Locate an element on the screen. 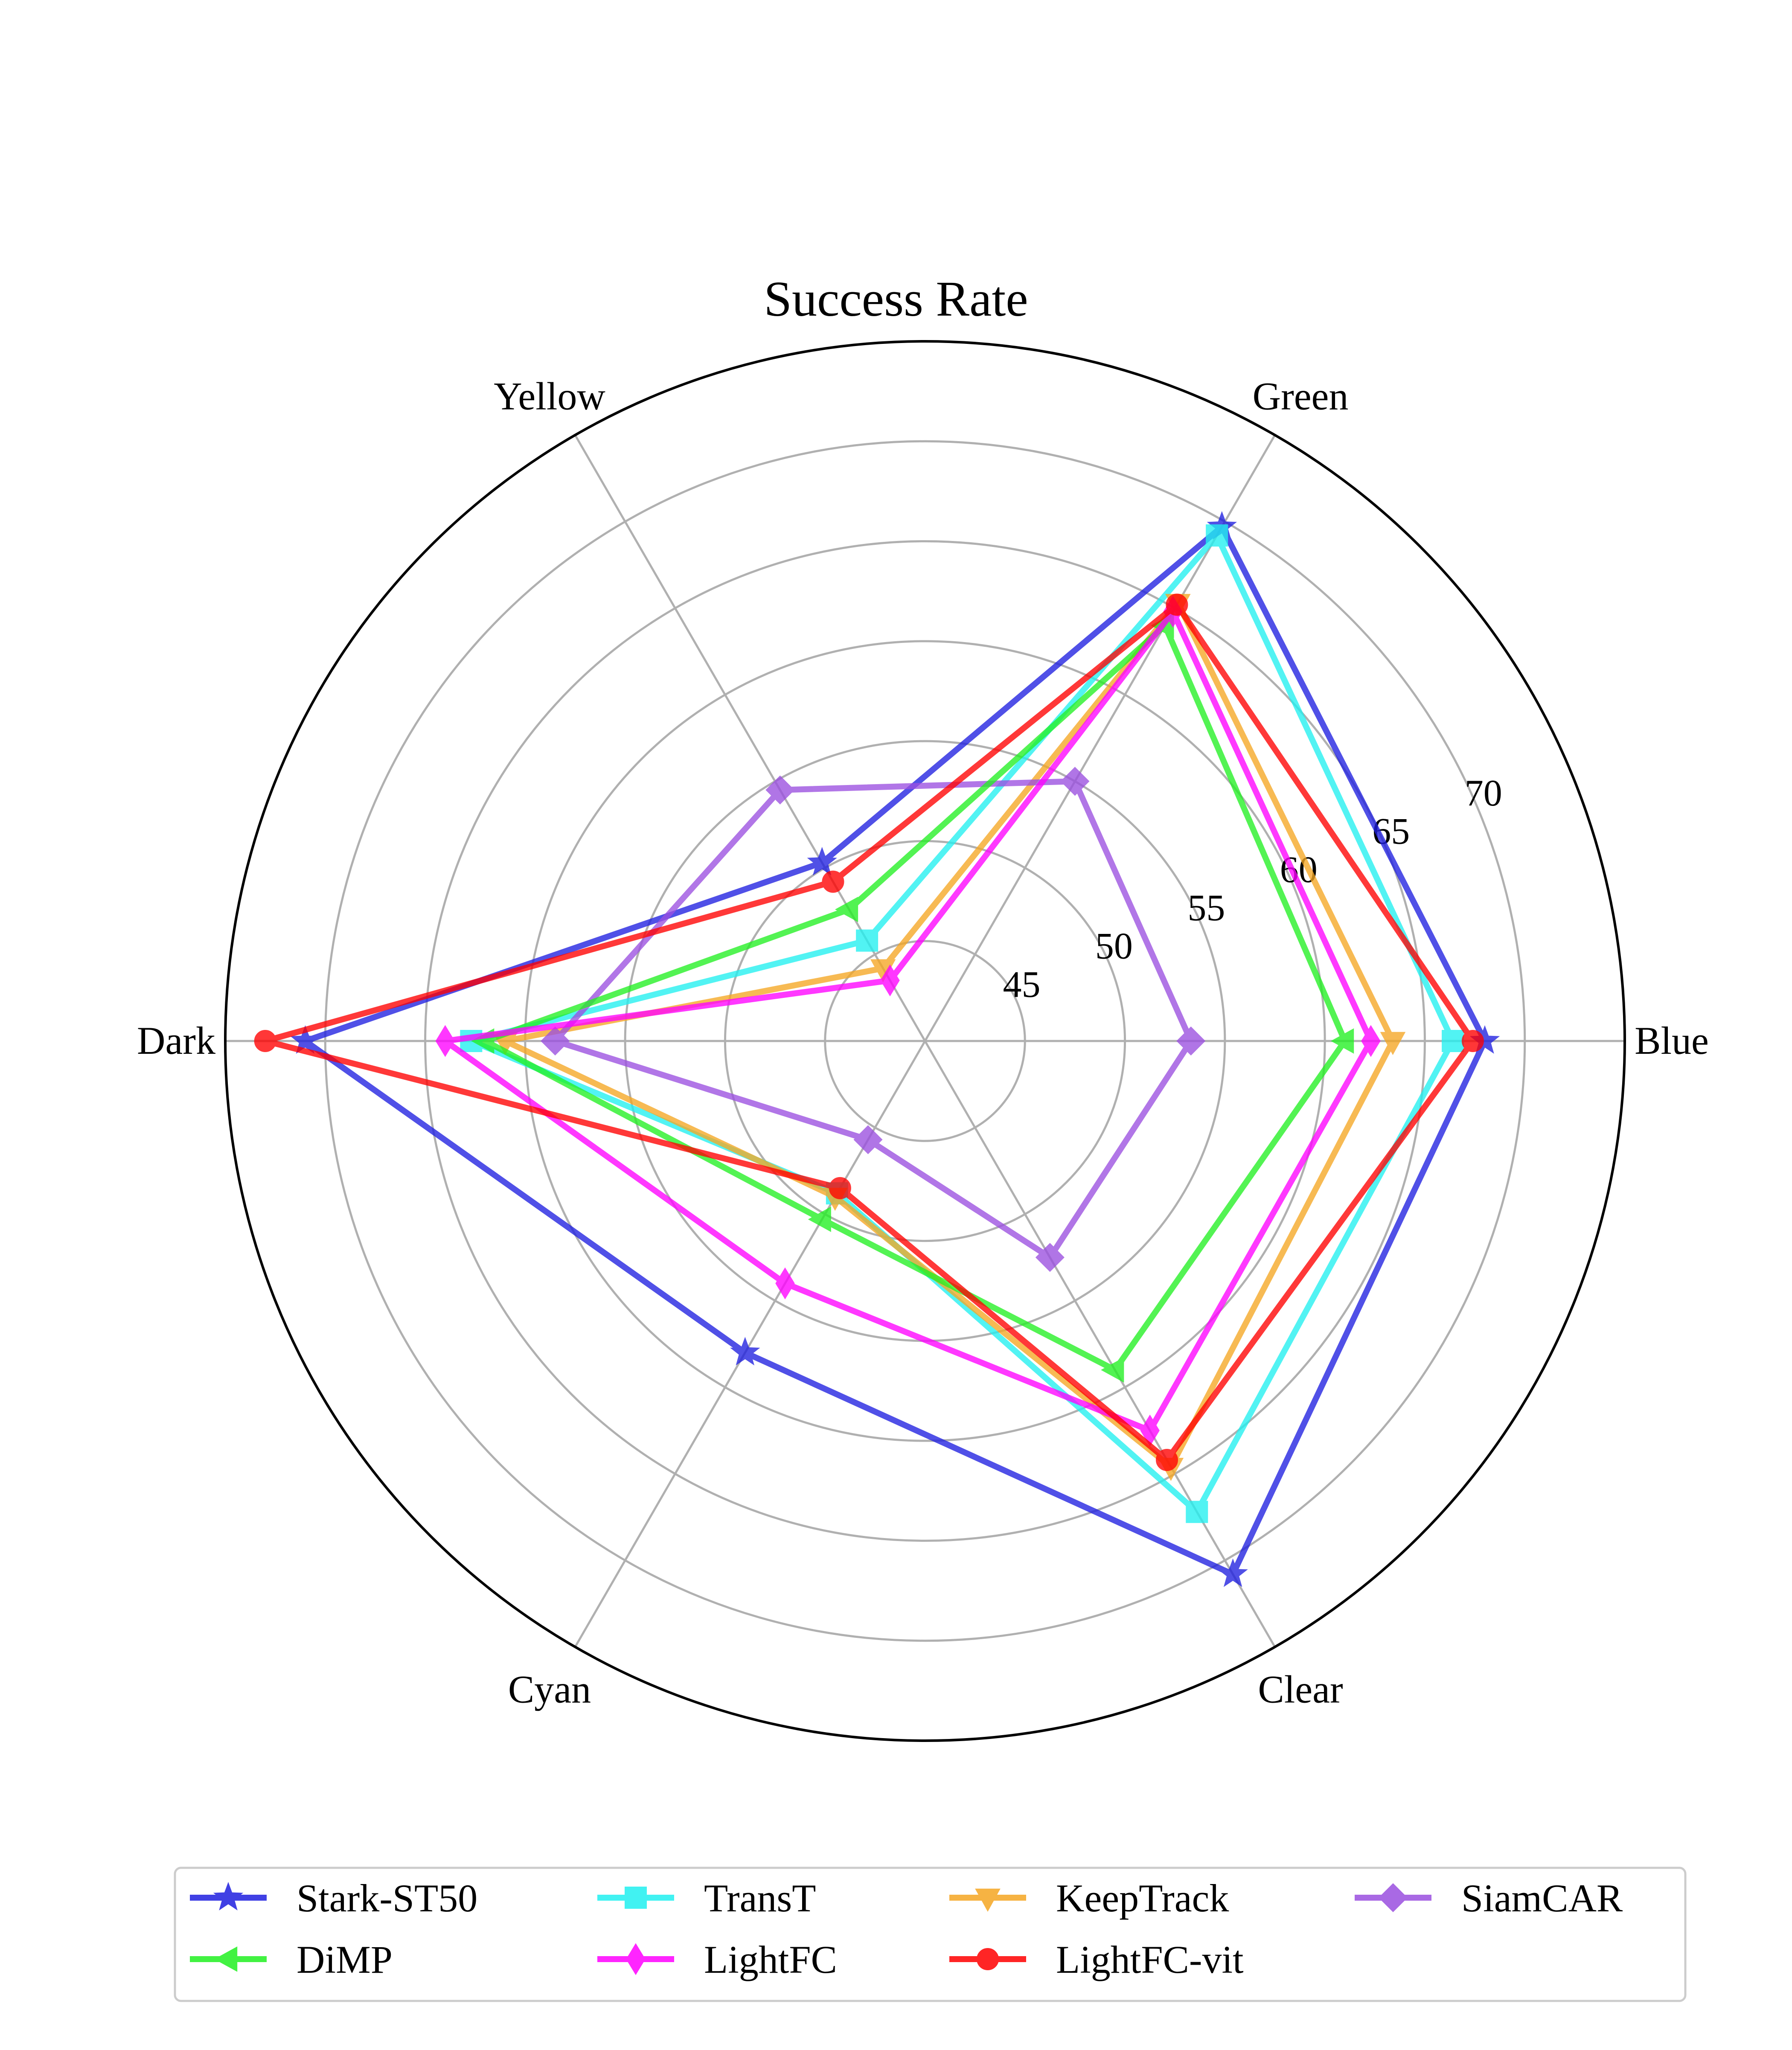 The height and width of the screenshot is (2050, 1792). point-transt-yellow is located at coordinates (867, 940).